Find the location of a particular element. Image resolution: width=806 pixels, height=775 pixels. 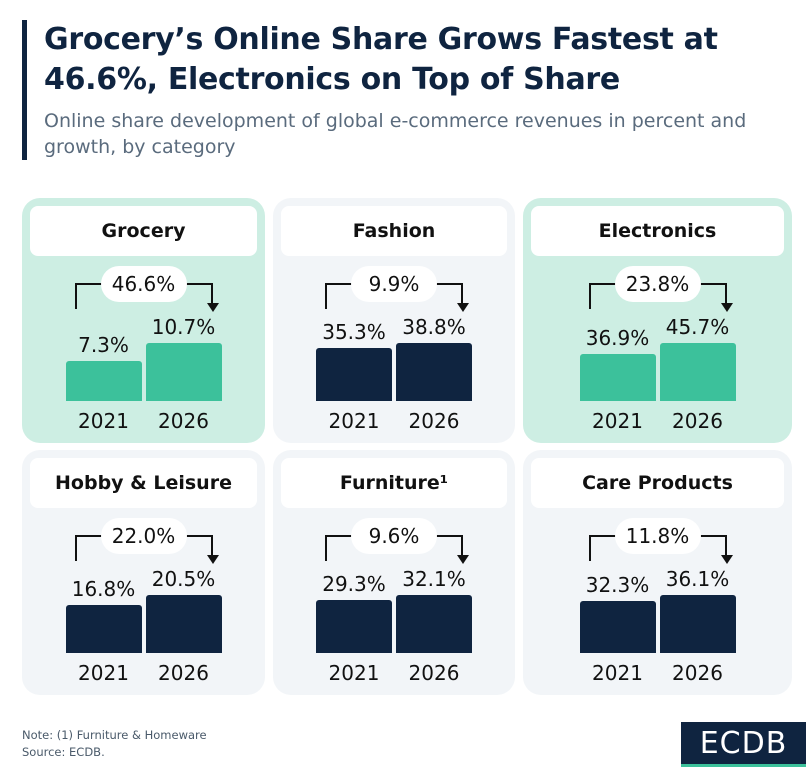

growth-label: 46.6% is located at coordinates (143, 284).